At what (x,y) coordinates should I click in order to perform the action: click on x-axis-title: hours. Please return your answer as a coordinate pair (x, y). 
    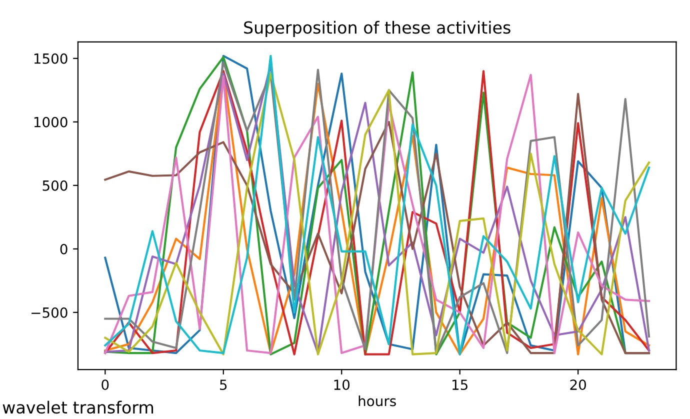
    Looking at the image, I should click on (377, 401).